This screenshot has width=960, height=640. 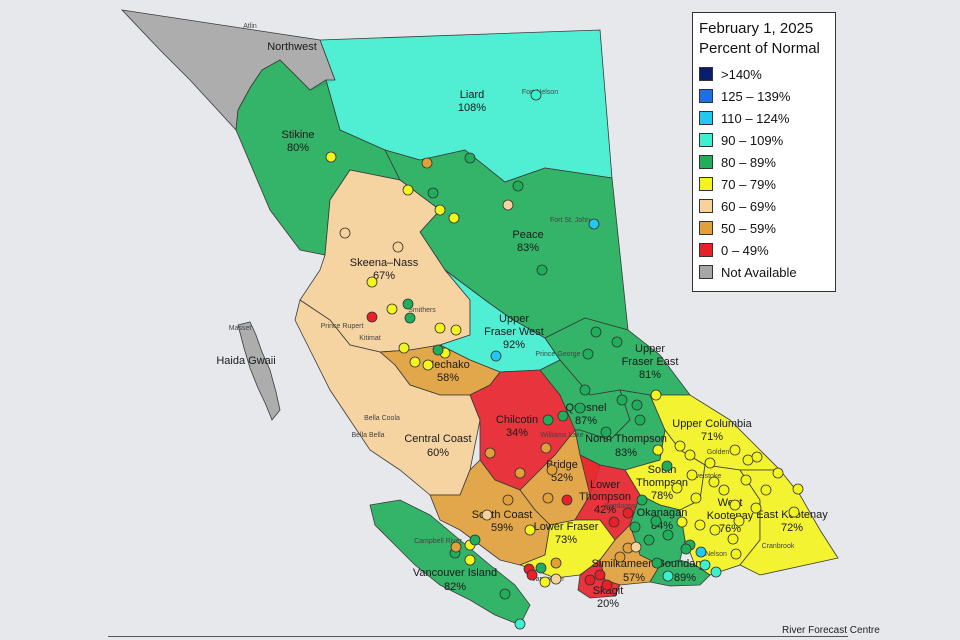 What do you see at coordinates (318, 157) in the screenshot?
I see `basin-stikine` at bounding box center [318, 157].